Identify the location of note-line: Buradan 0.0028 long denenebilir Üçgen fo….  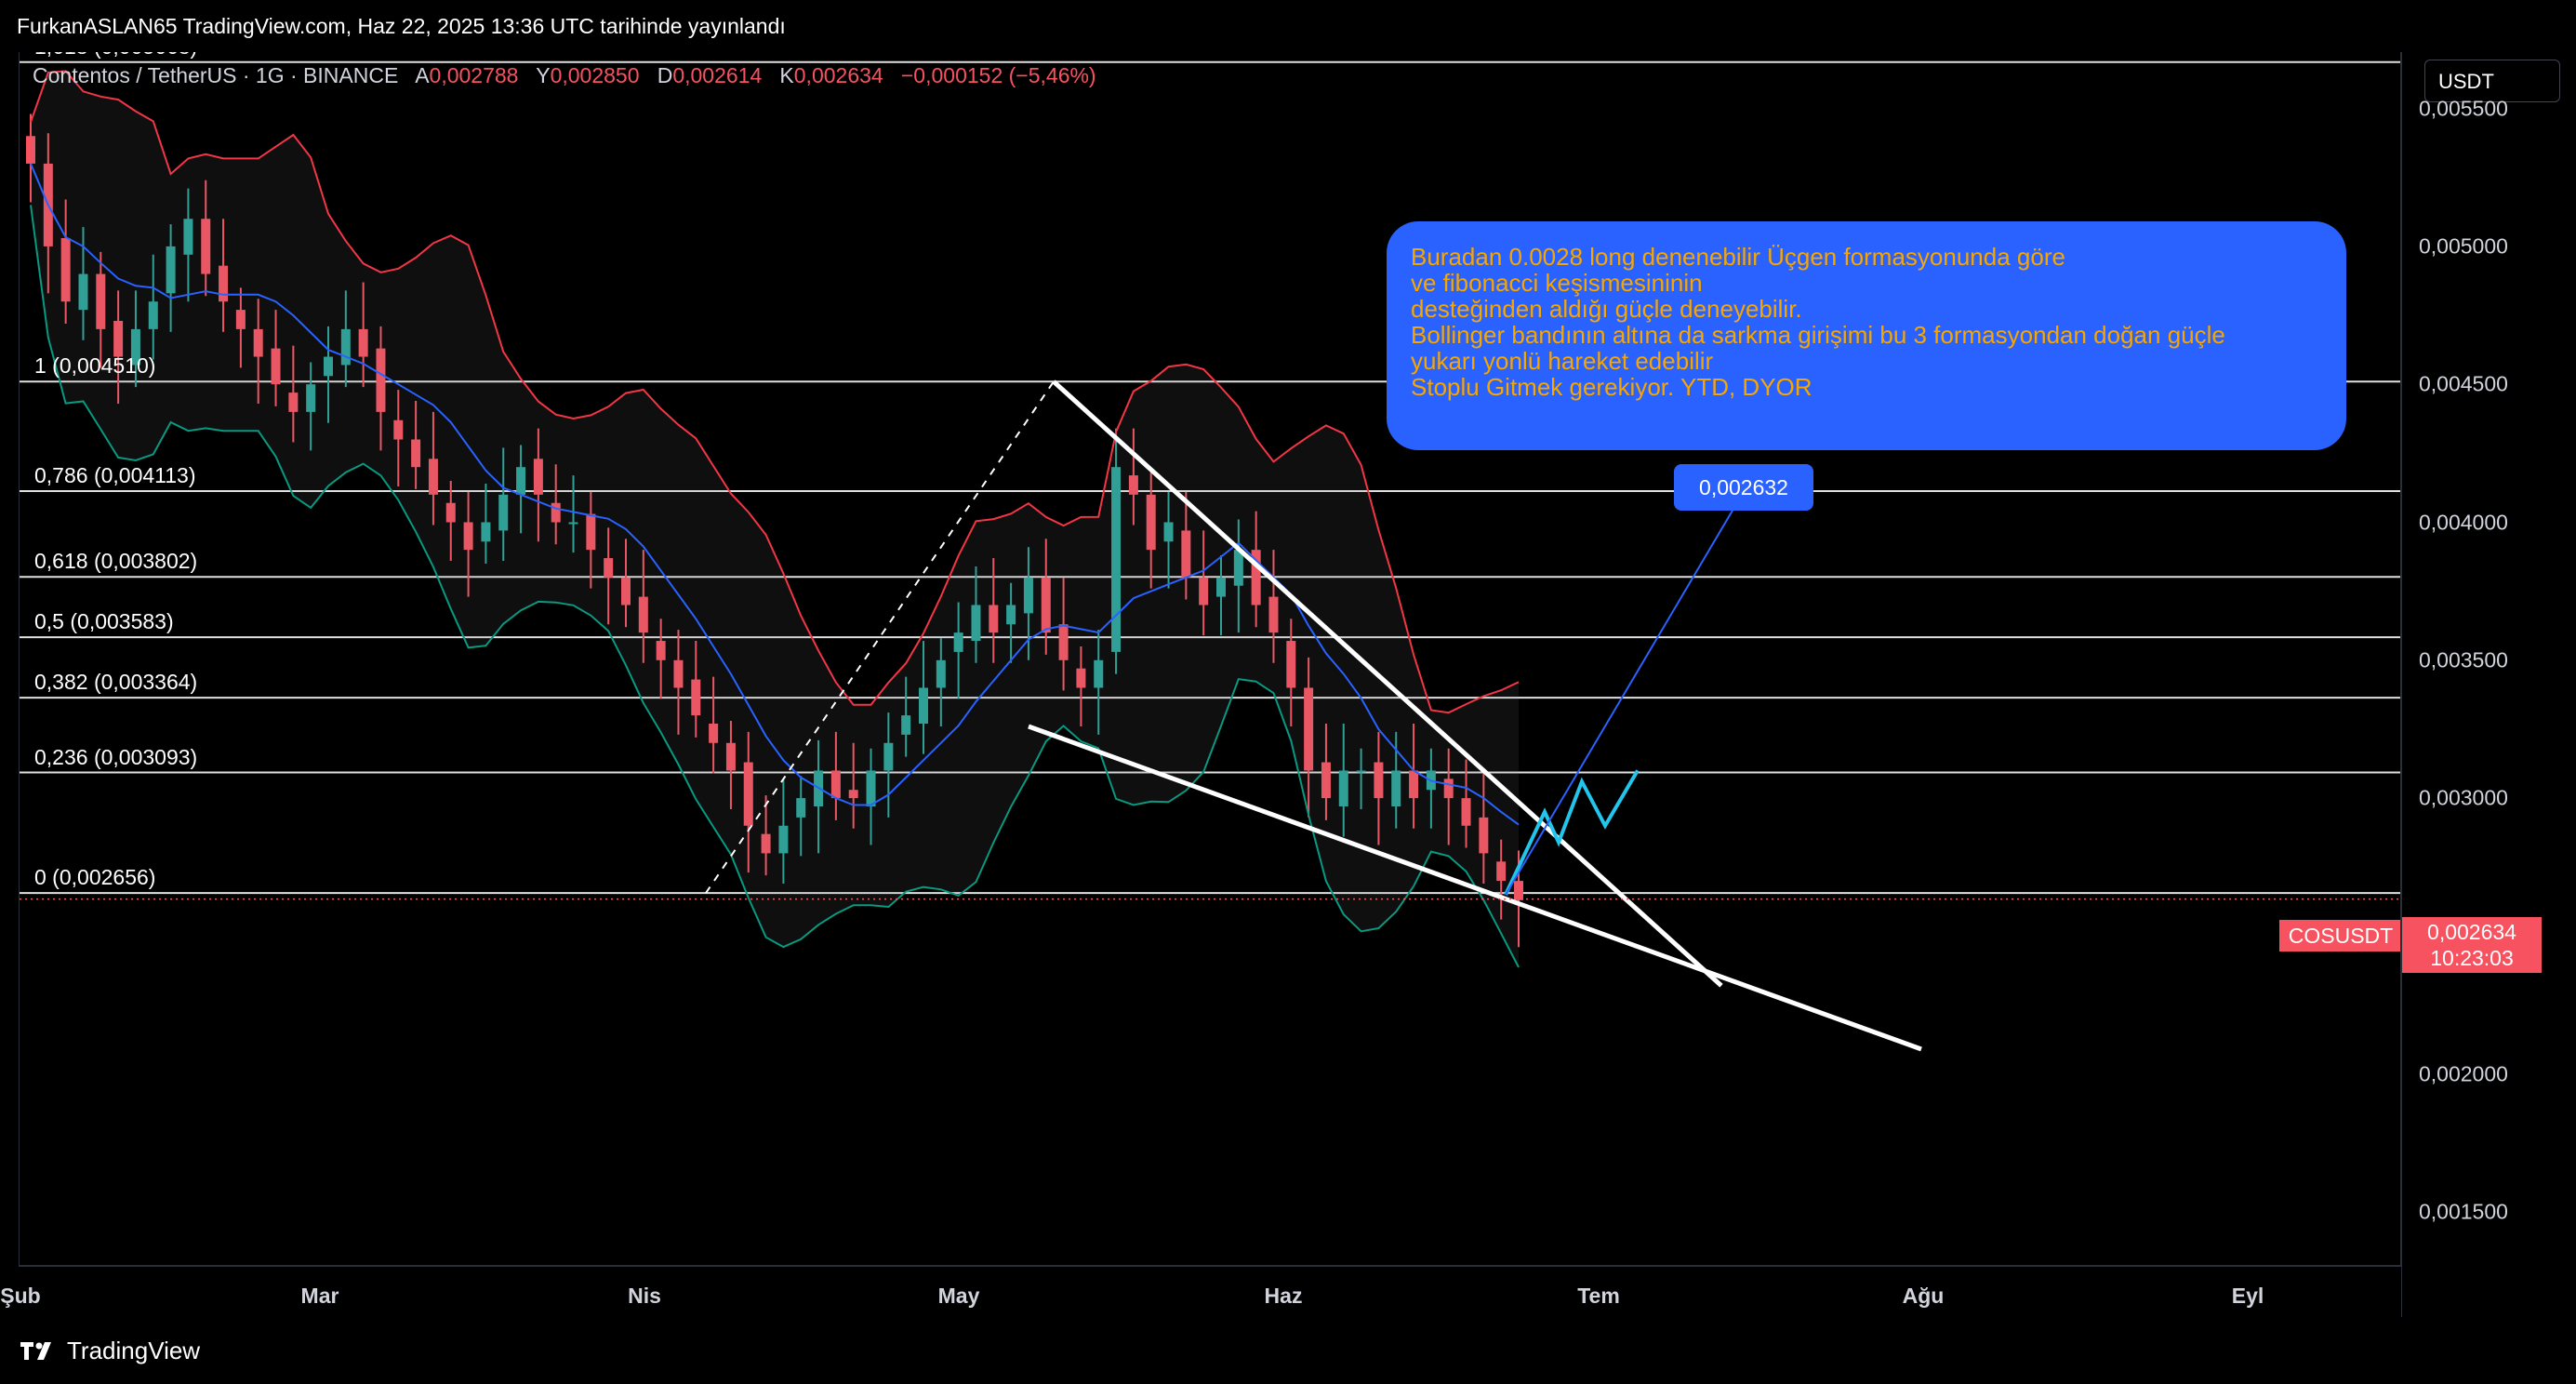
(1738, 257).